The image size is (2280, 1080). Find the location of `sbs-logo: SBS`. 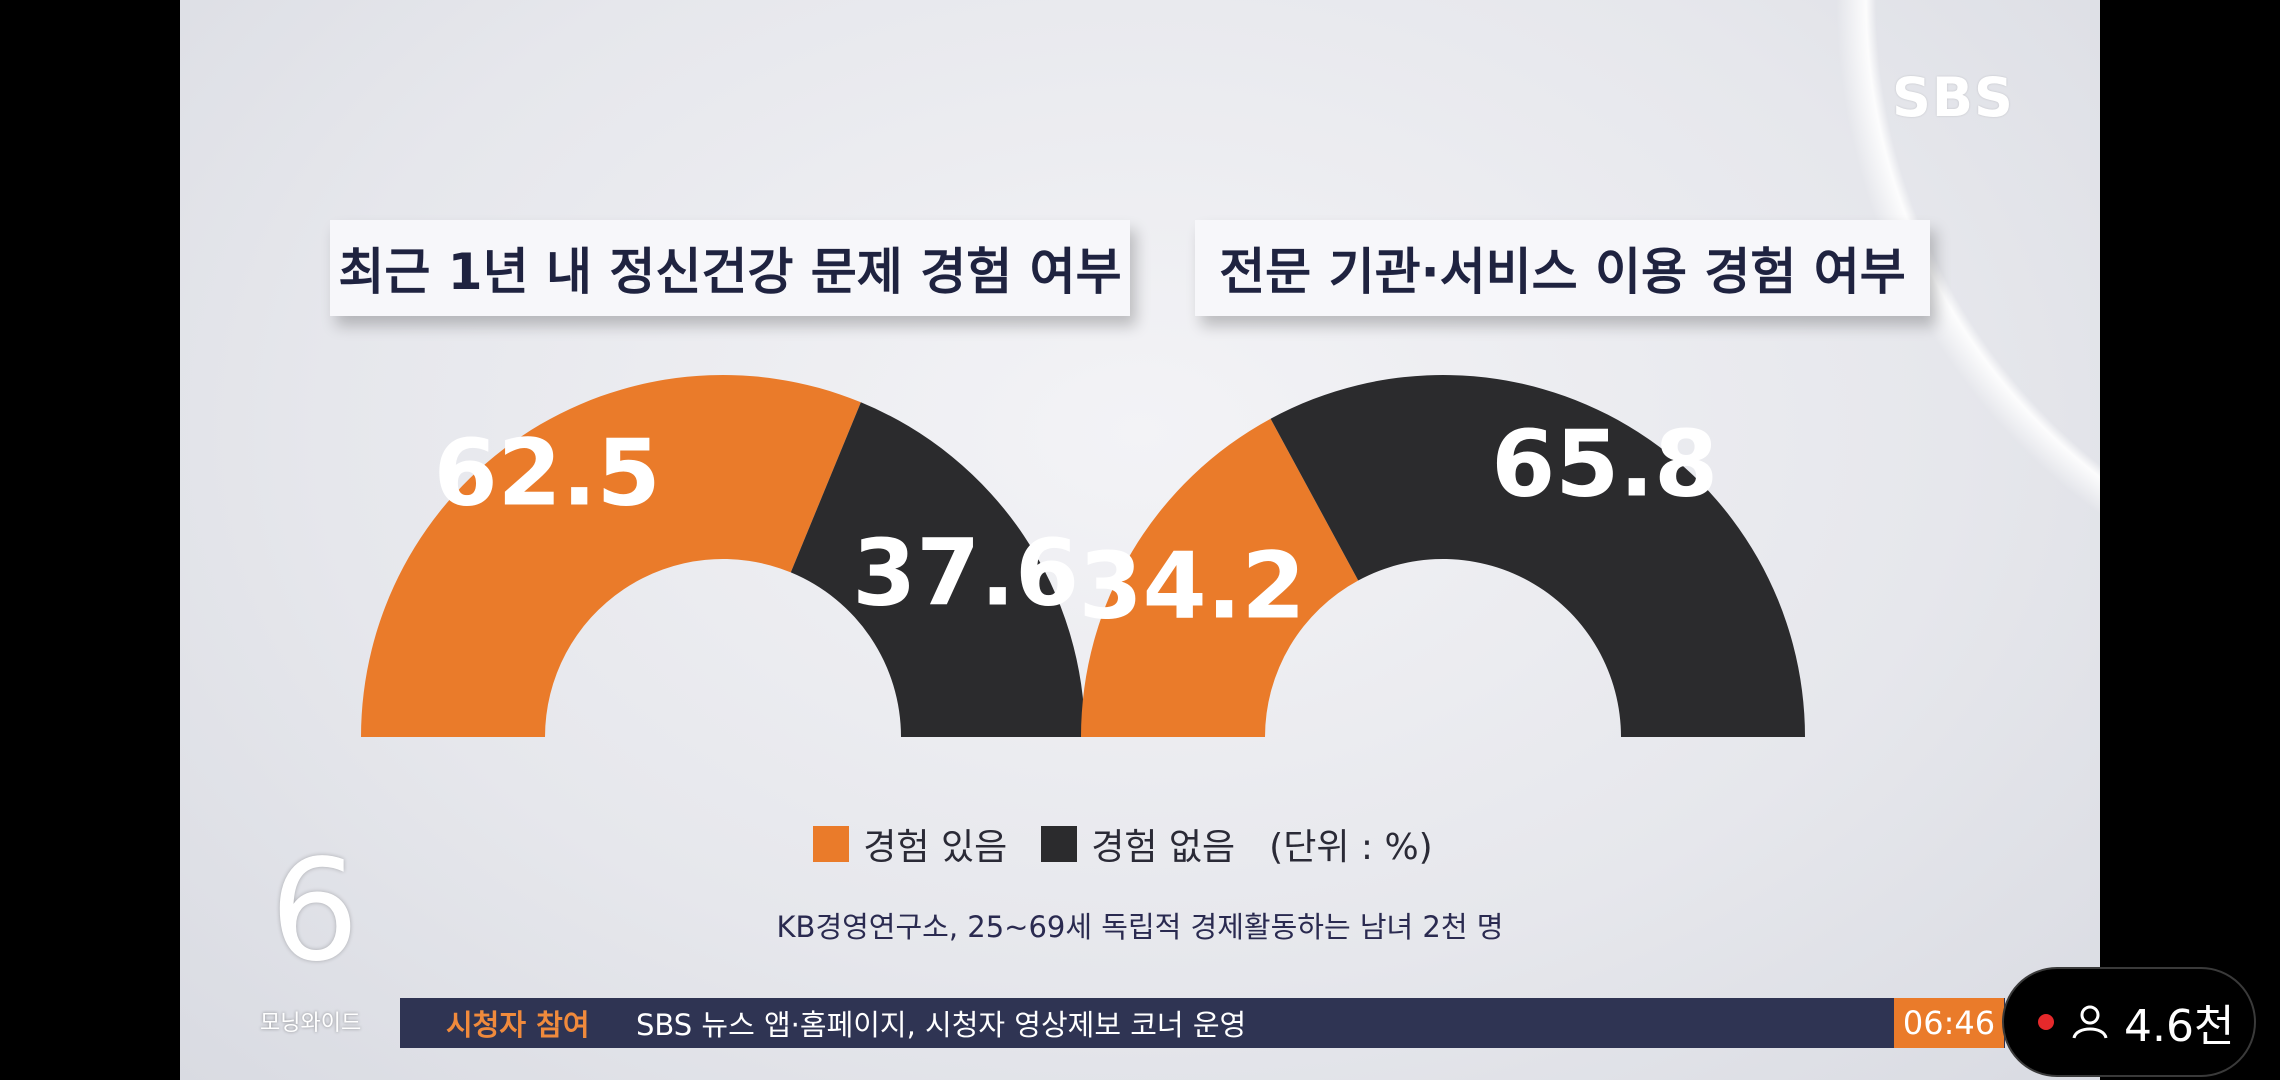

sbs-logo: SBS is located at coordinates (1953, 97).